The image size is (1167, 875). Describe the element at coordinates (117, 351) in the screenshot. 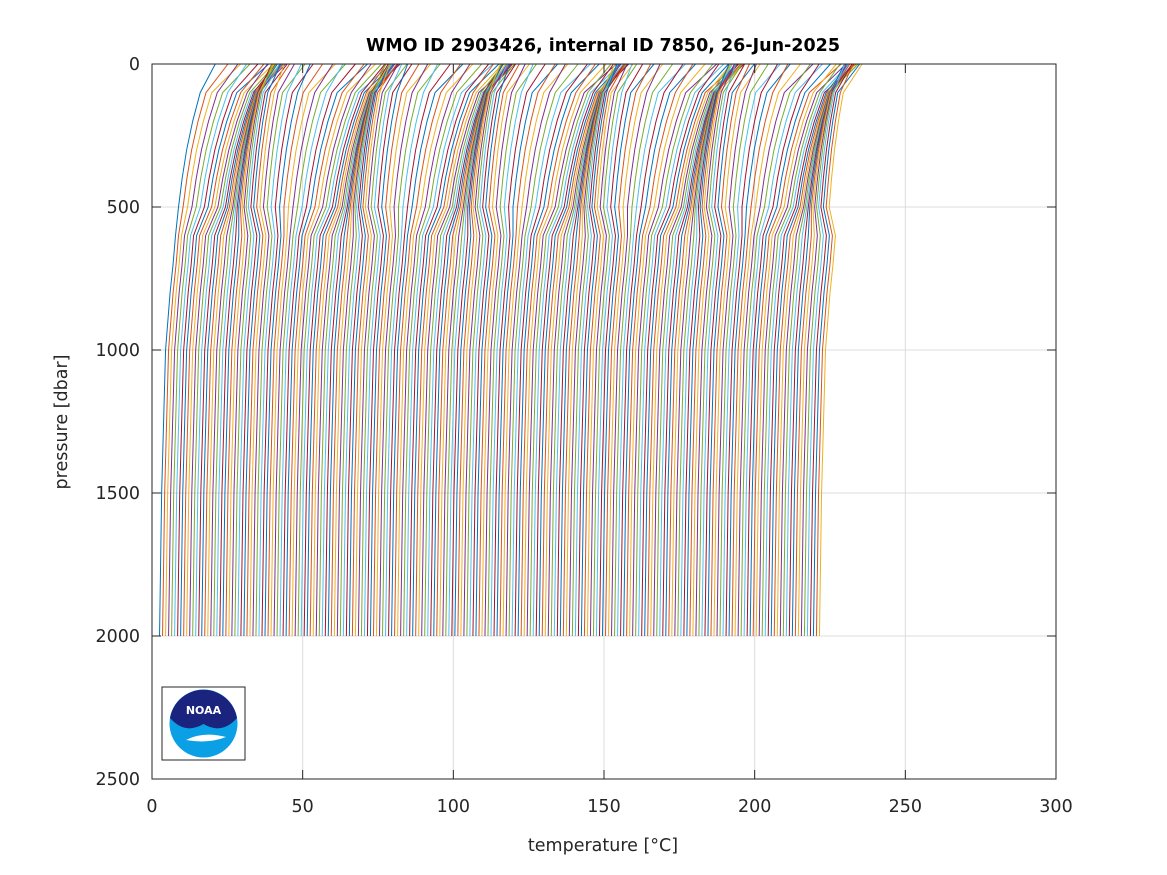

I see `y-tick-label: 1000` at that location.